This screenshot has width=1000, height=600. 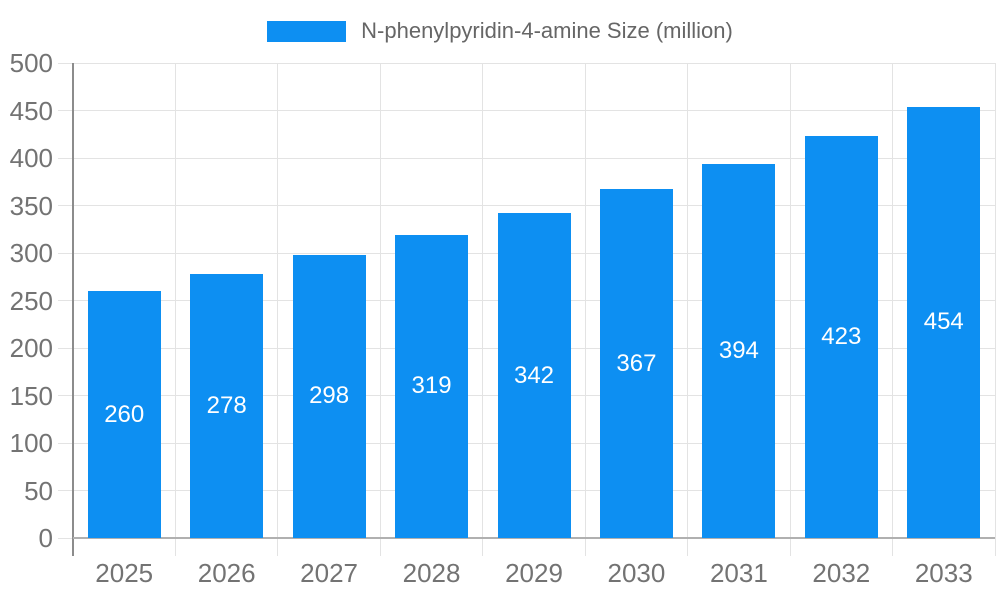 I want to click on bar-value-label: 278, so click(x=226, y=405).